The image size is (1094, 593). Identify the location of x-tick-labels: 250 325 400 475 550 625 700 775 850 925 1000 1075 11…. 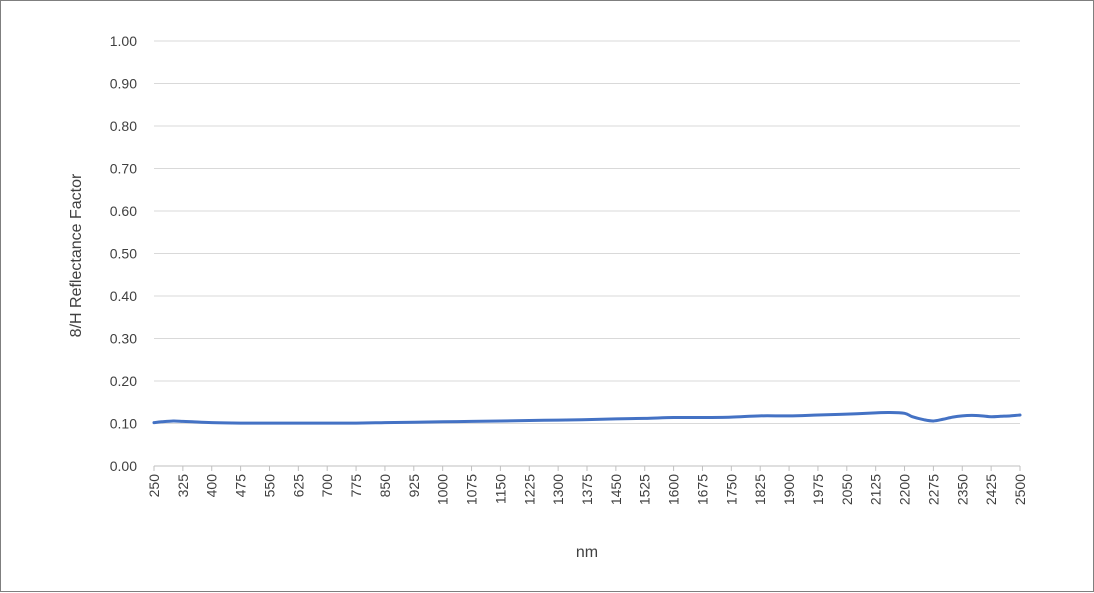
(587, 489).